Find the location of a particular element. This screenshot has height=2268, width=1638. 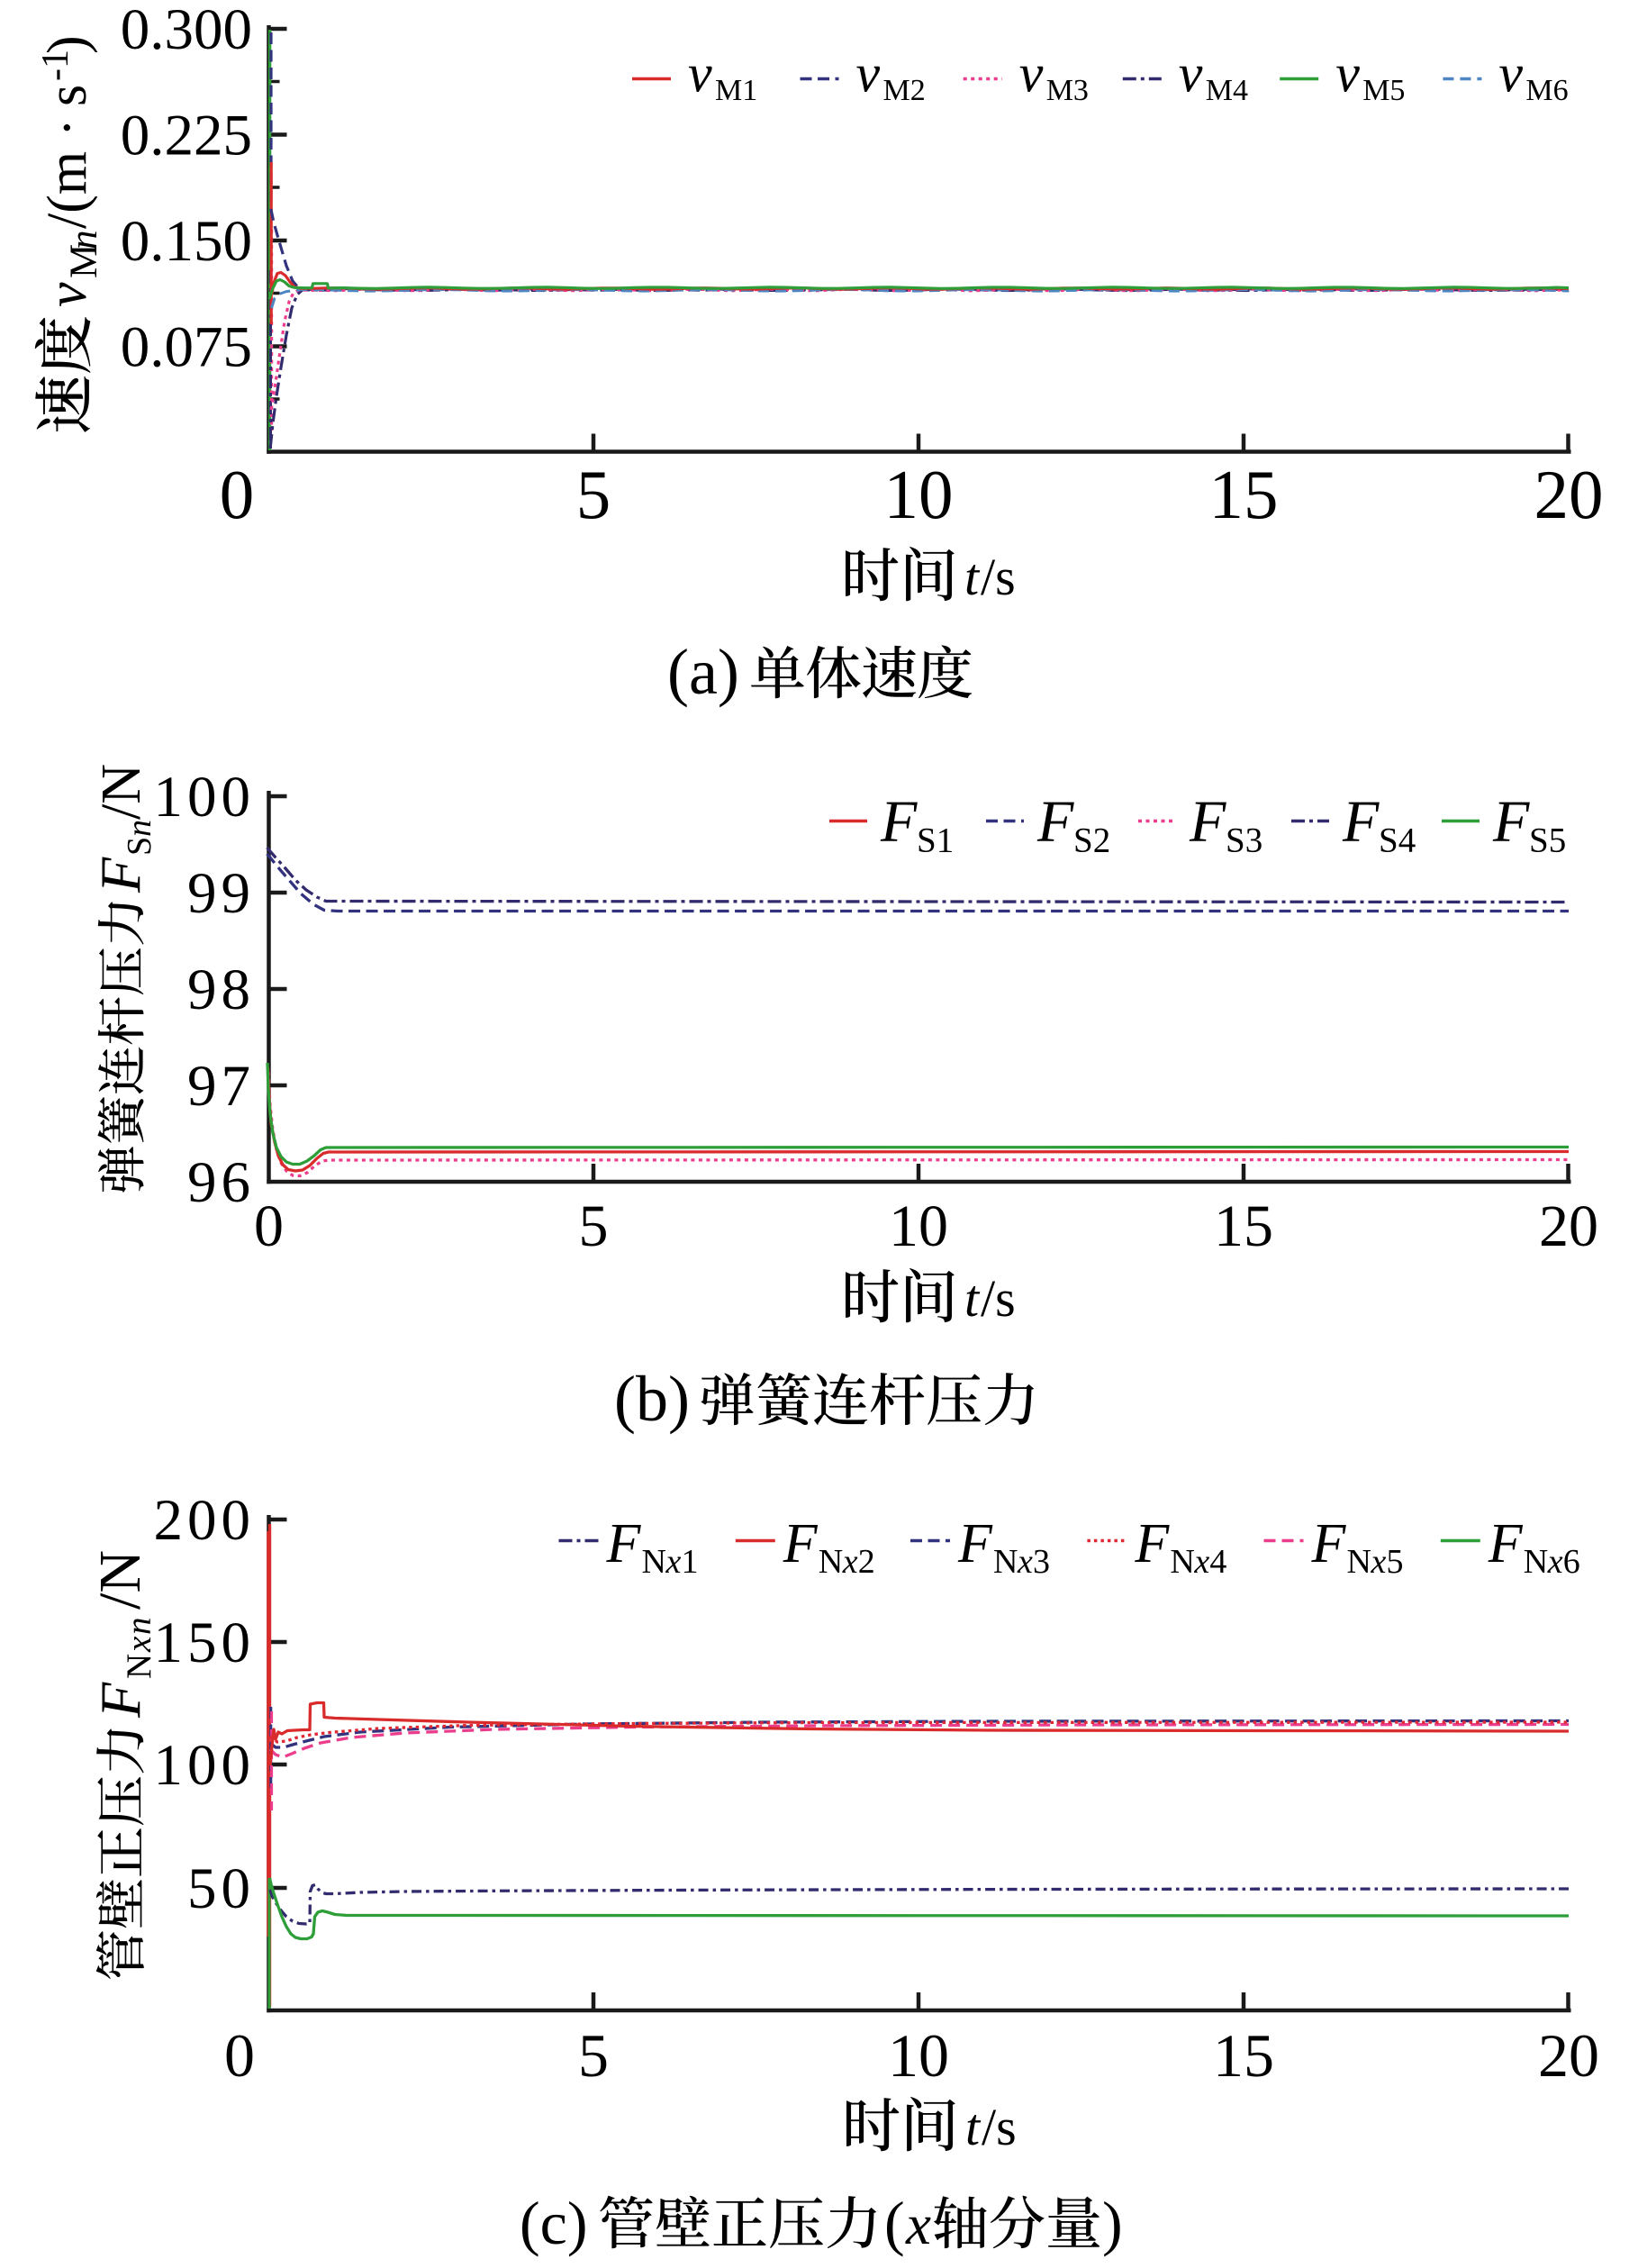

svg-text: s is located at coordinates (67, 95).